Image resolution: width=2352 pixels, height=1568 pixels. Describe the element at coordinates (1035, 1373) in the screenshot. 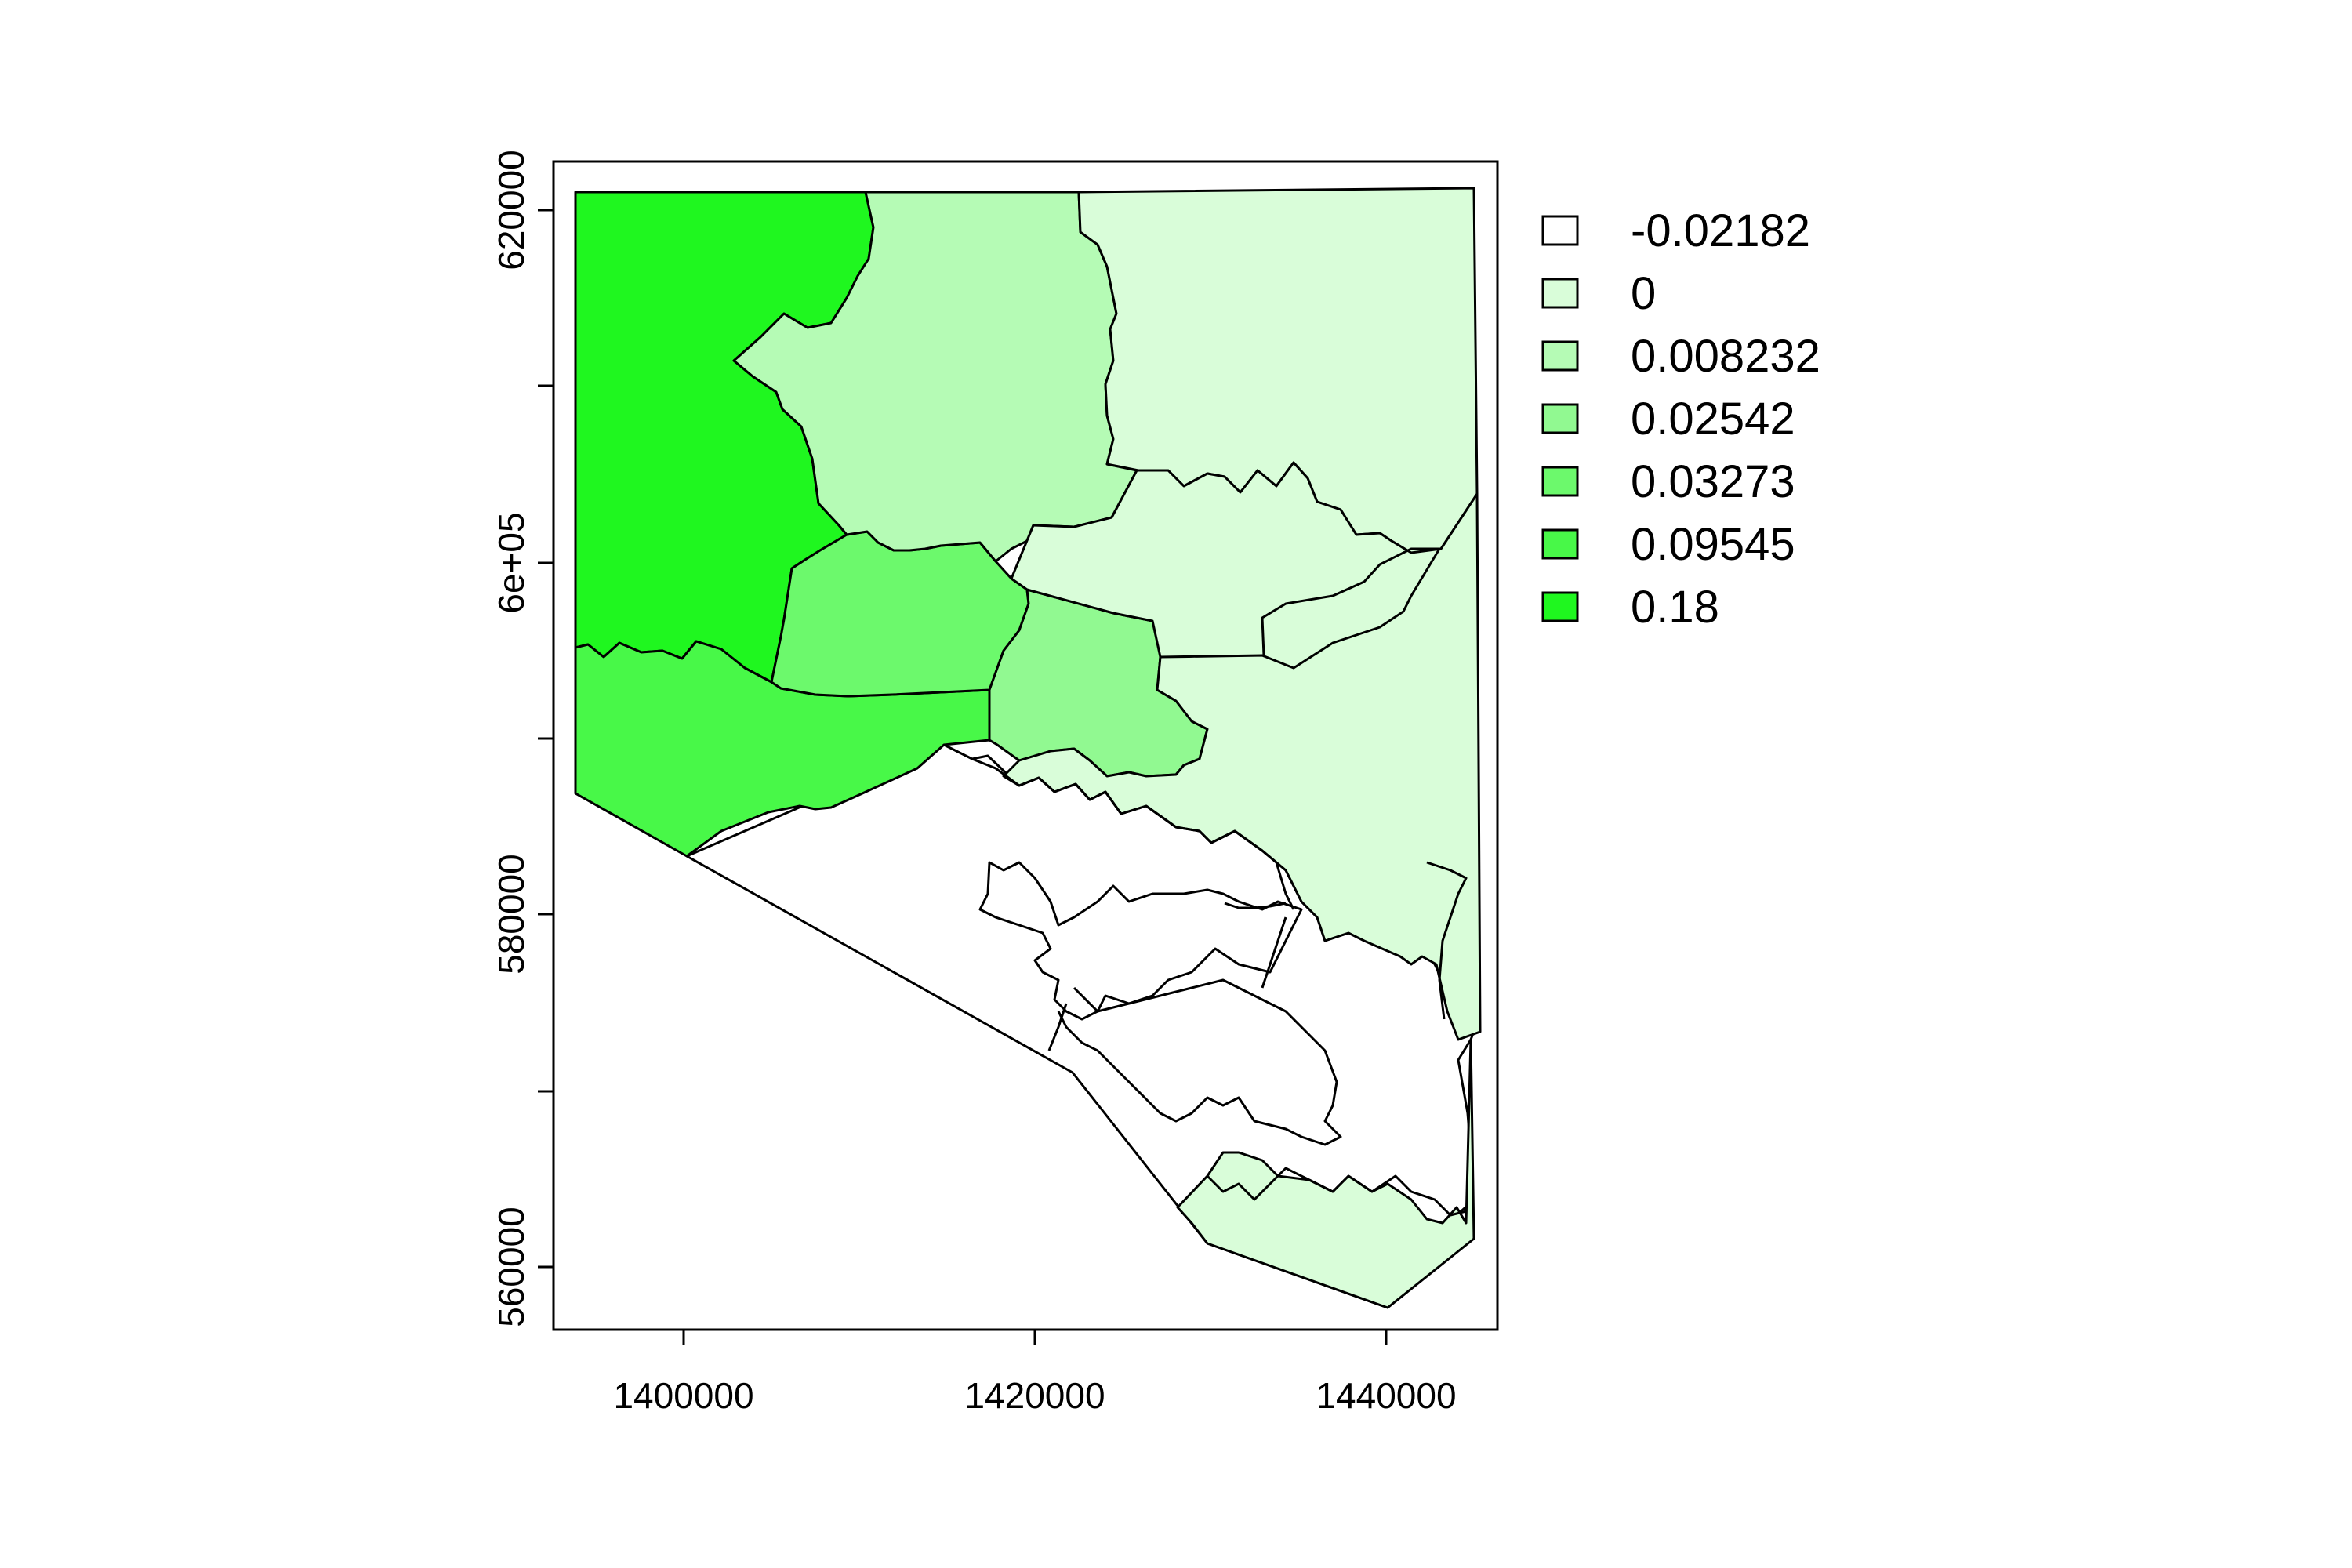

I see `x-axis: 1400000 1420000 1440000` at that location.